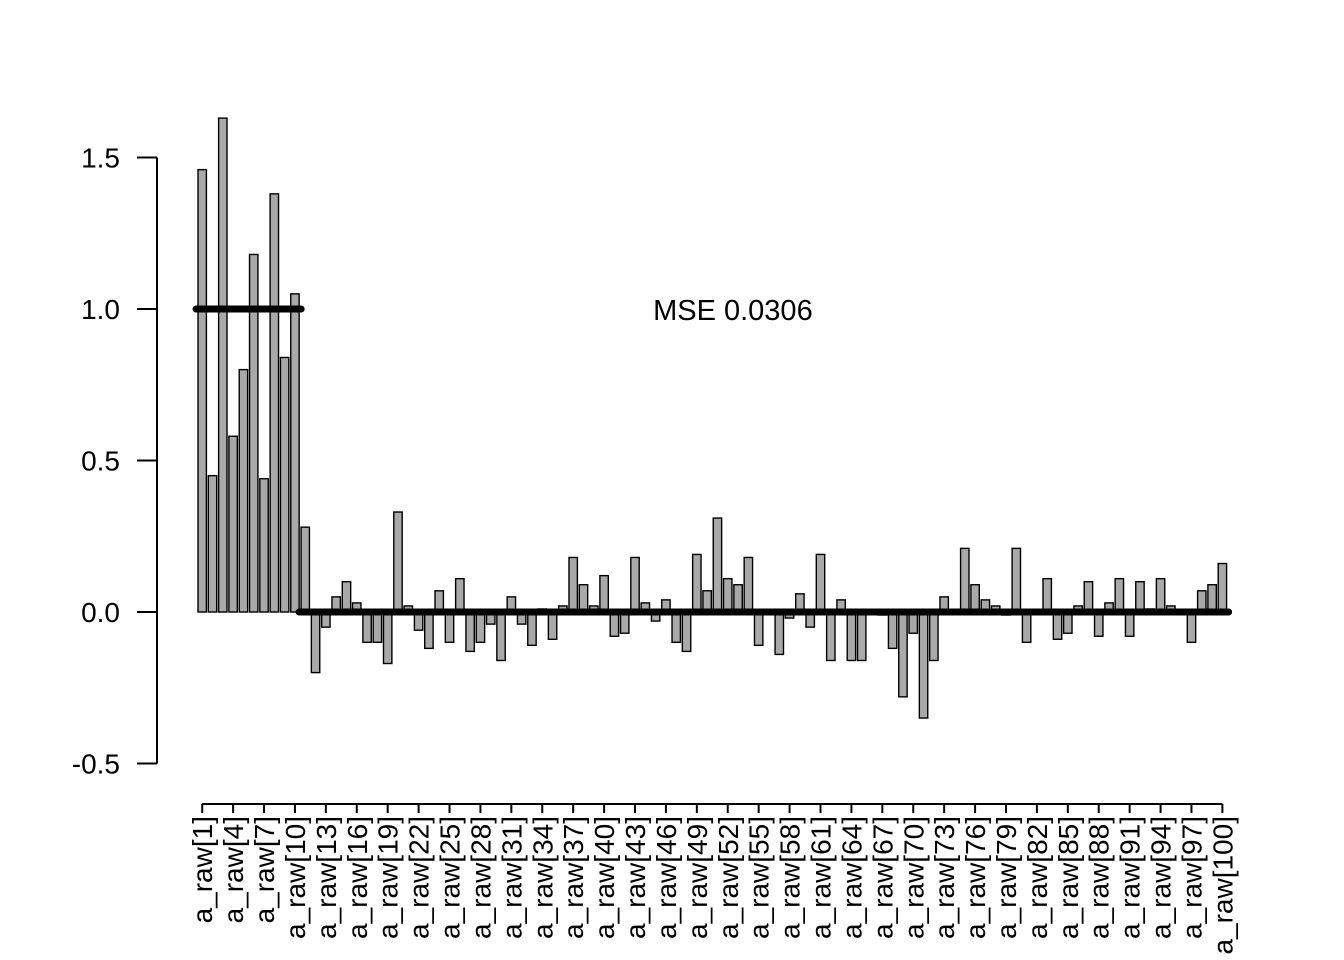  Describe the element at coordinates (100, 158) in the screenshot. I see `y-tick-label: 1.5` at that location.